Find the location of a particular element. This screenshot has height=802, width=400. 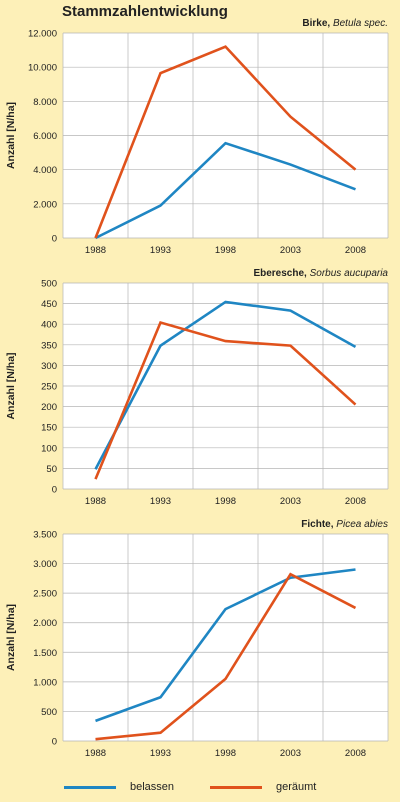

legend-swatch-geraeumt is located at coordinates (236, 787).